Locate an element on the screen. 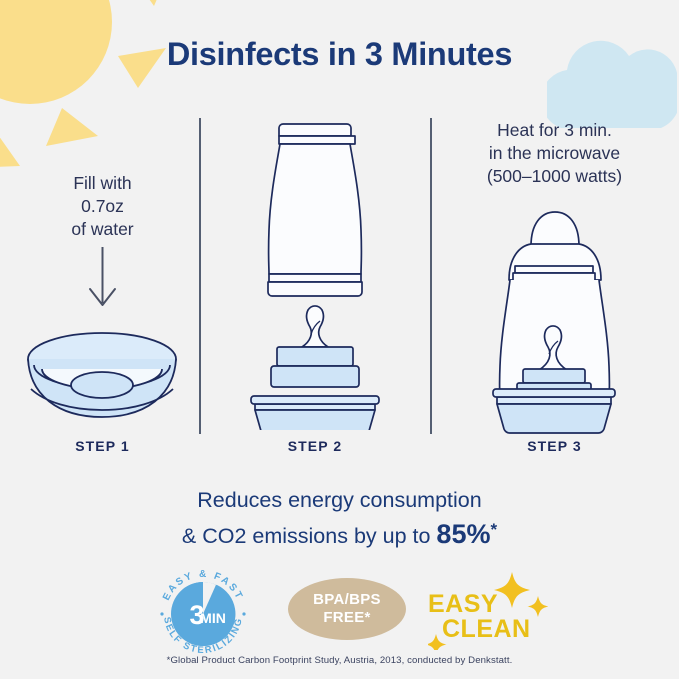 The height and width of the screenshot is (679, 679). down-arrow-icon is located at coordinates (102, 276).